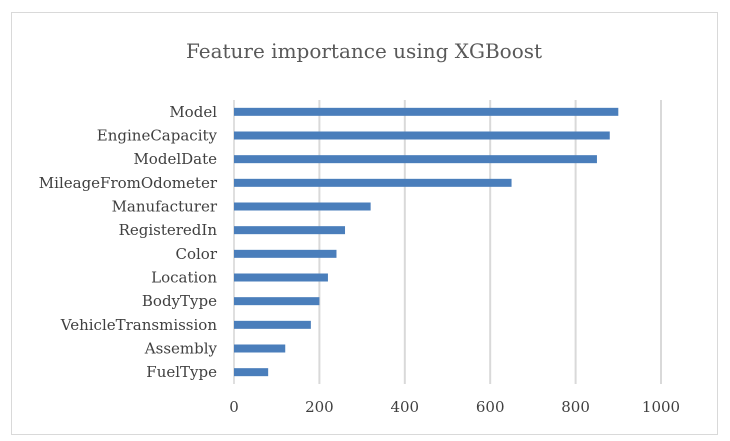 This screenshot has width=730, height=441. I want to click on x-tick-label: 1000, so click(661, 407).